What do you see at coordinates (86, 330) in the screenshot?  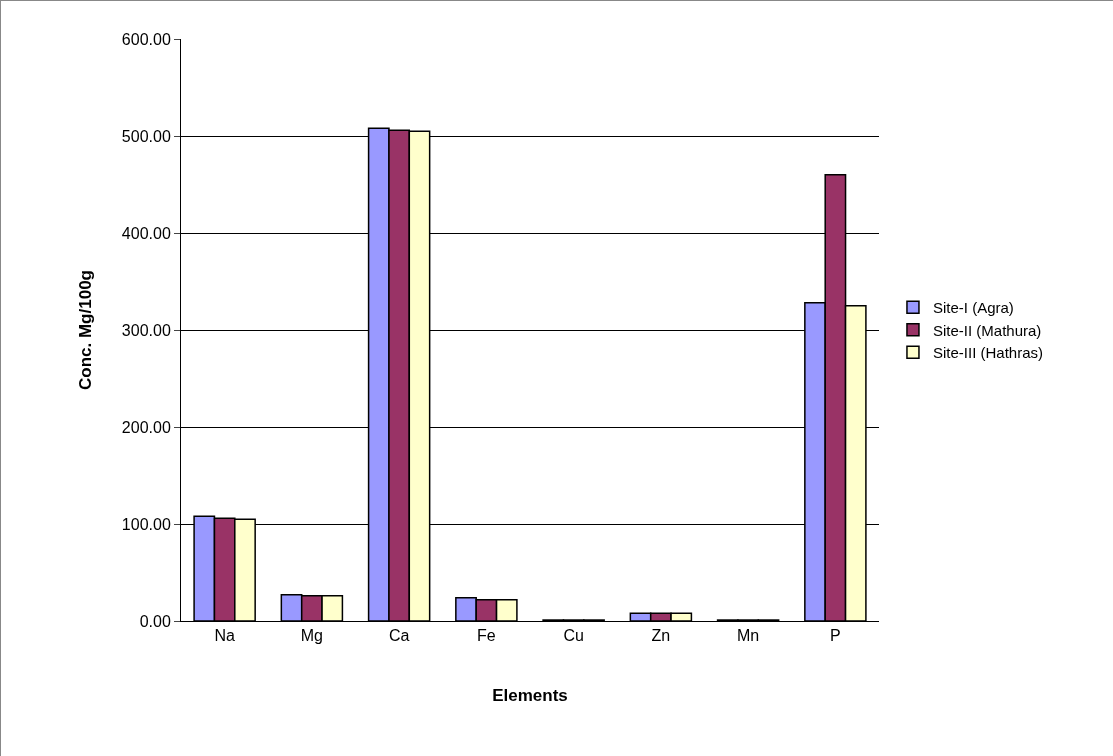 I see `y-axis-title: Conc. Mg/100g` at bounding box center [86, 330].